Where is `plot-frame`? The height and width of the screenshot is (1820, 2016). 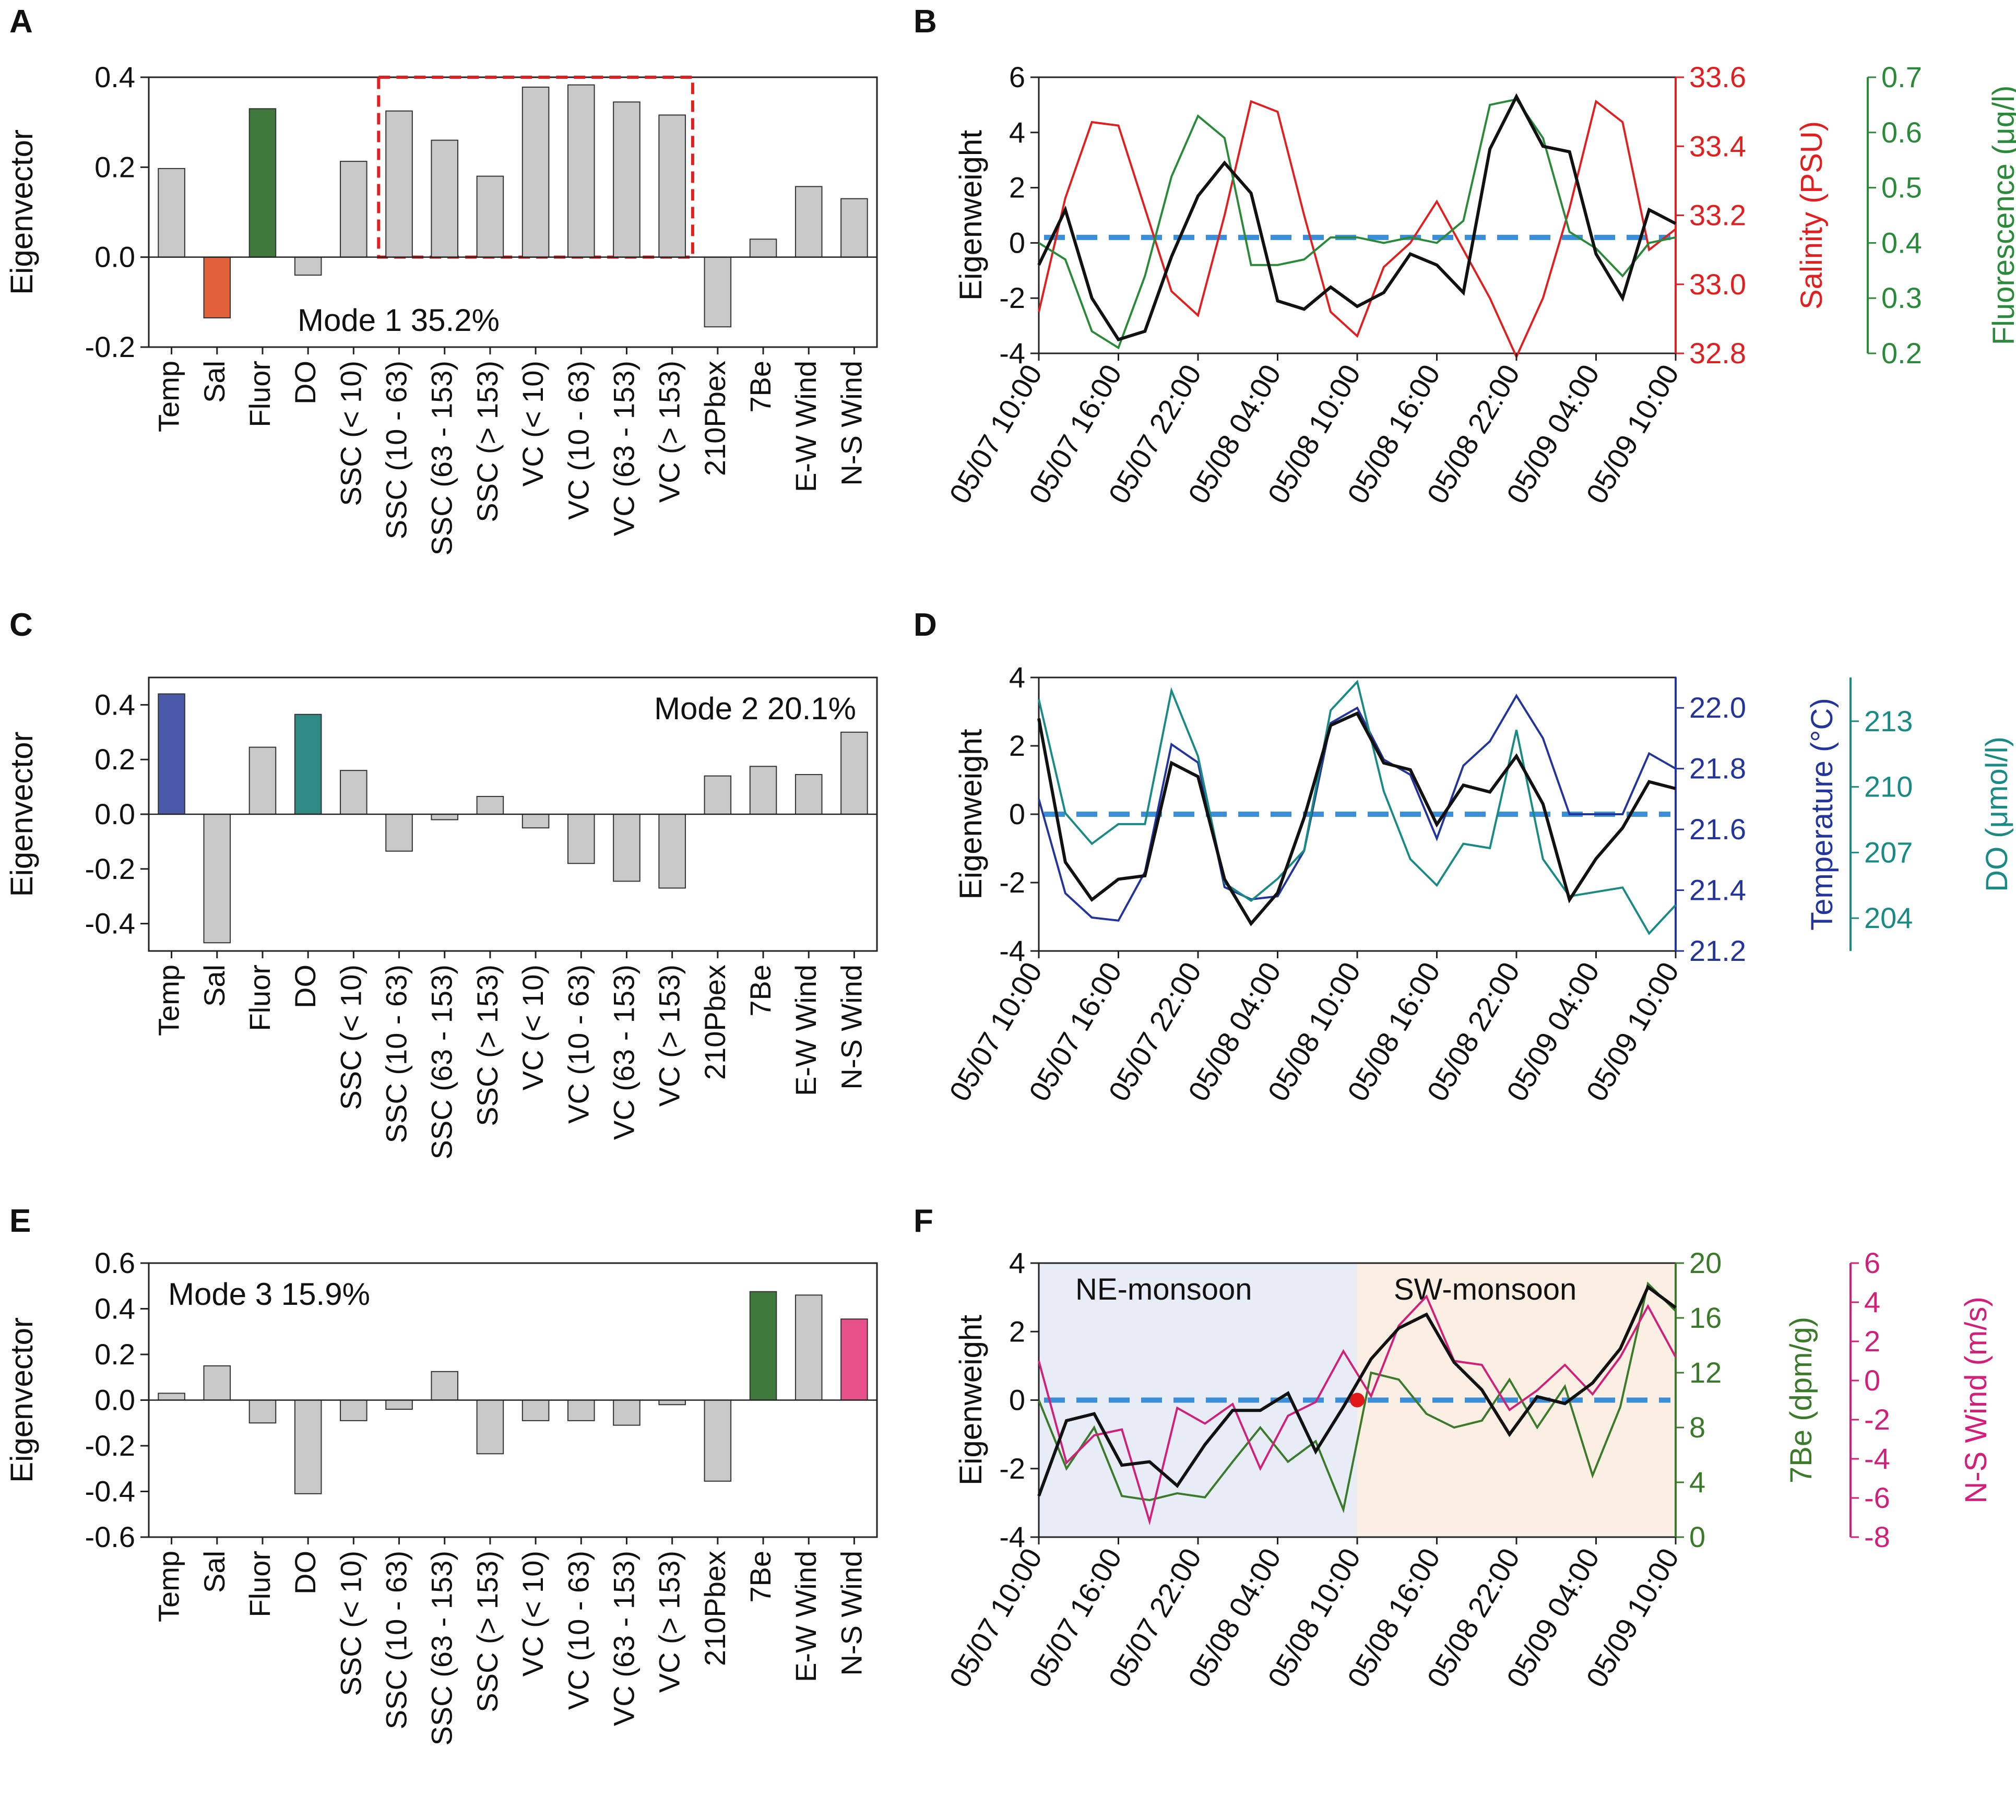 plot-frame is located at coordinates (1357, 215).